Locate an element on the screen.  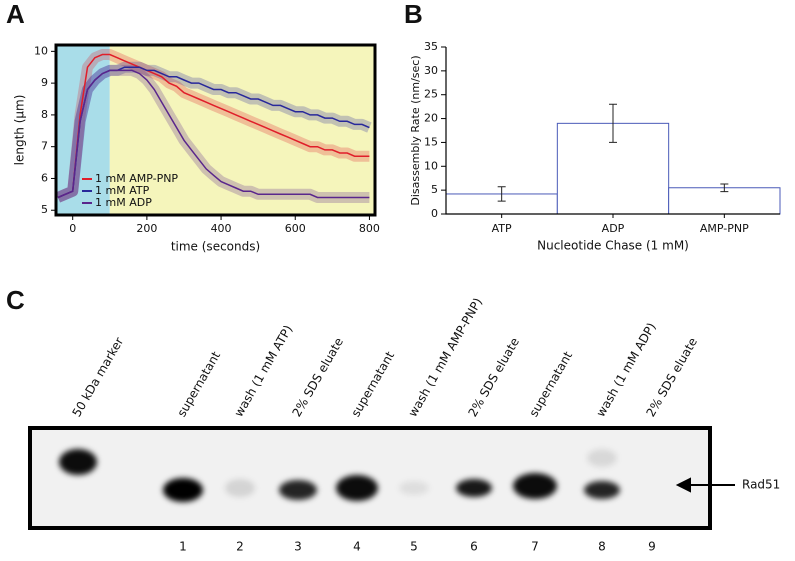
x-tick-label: 400 is located at coordinates (221, 228).